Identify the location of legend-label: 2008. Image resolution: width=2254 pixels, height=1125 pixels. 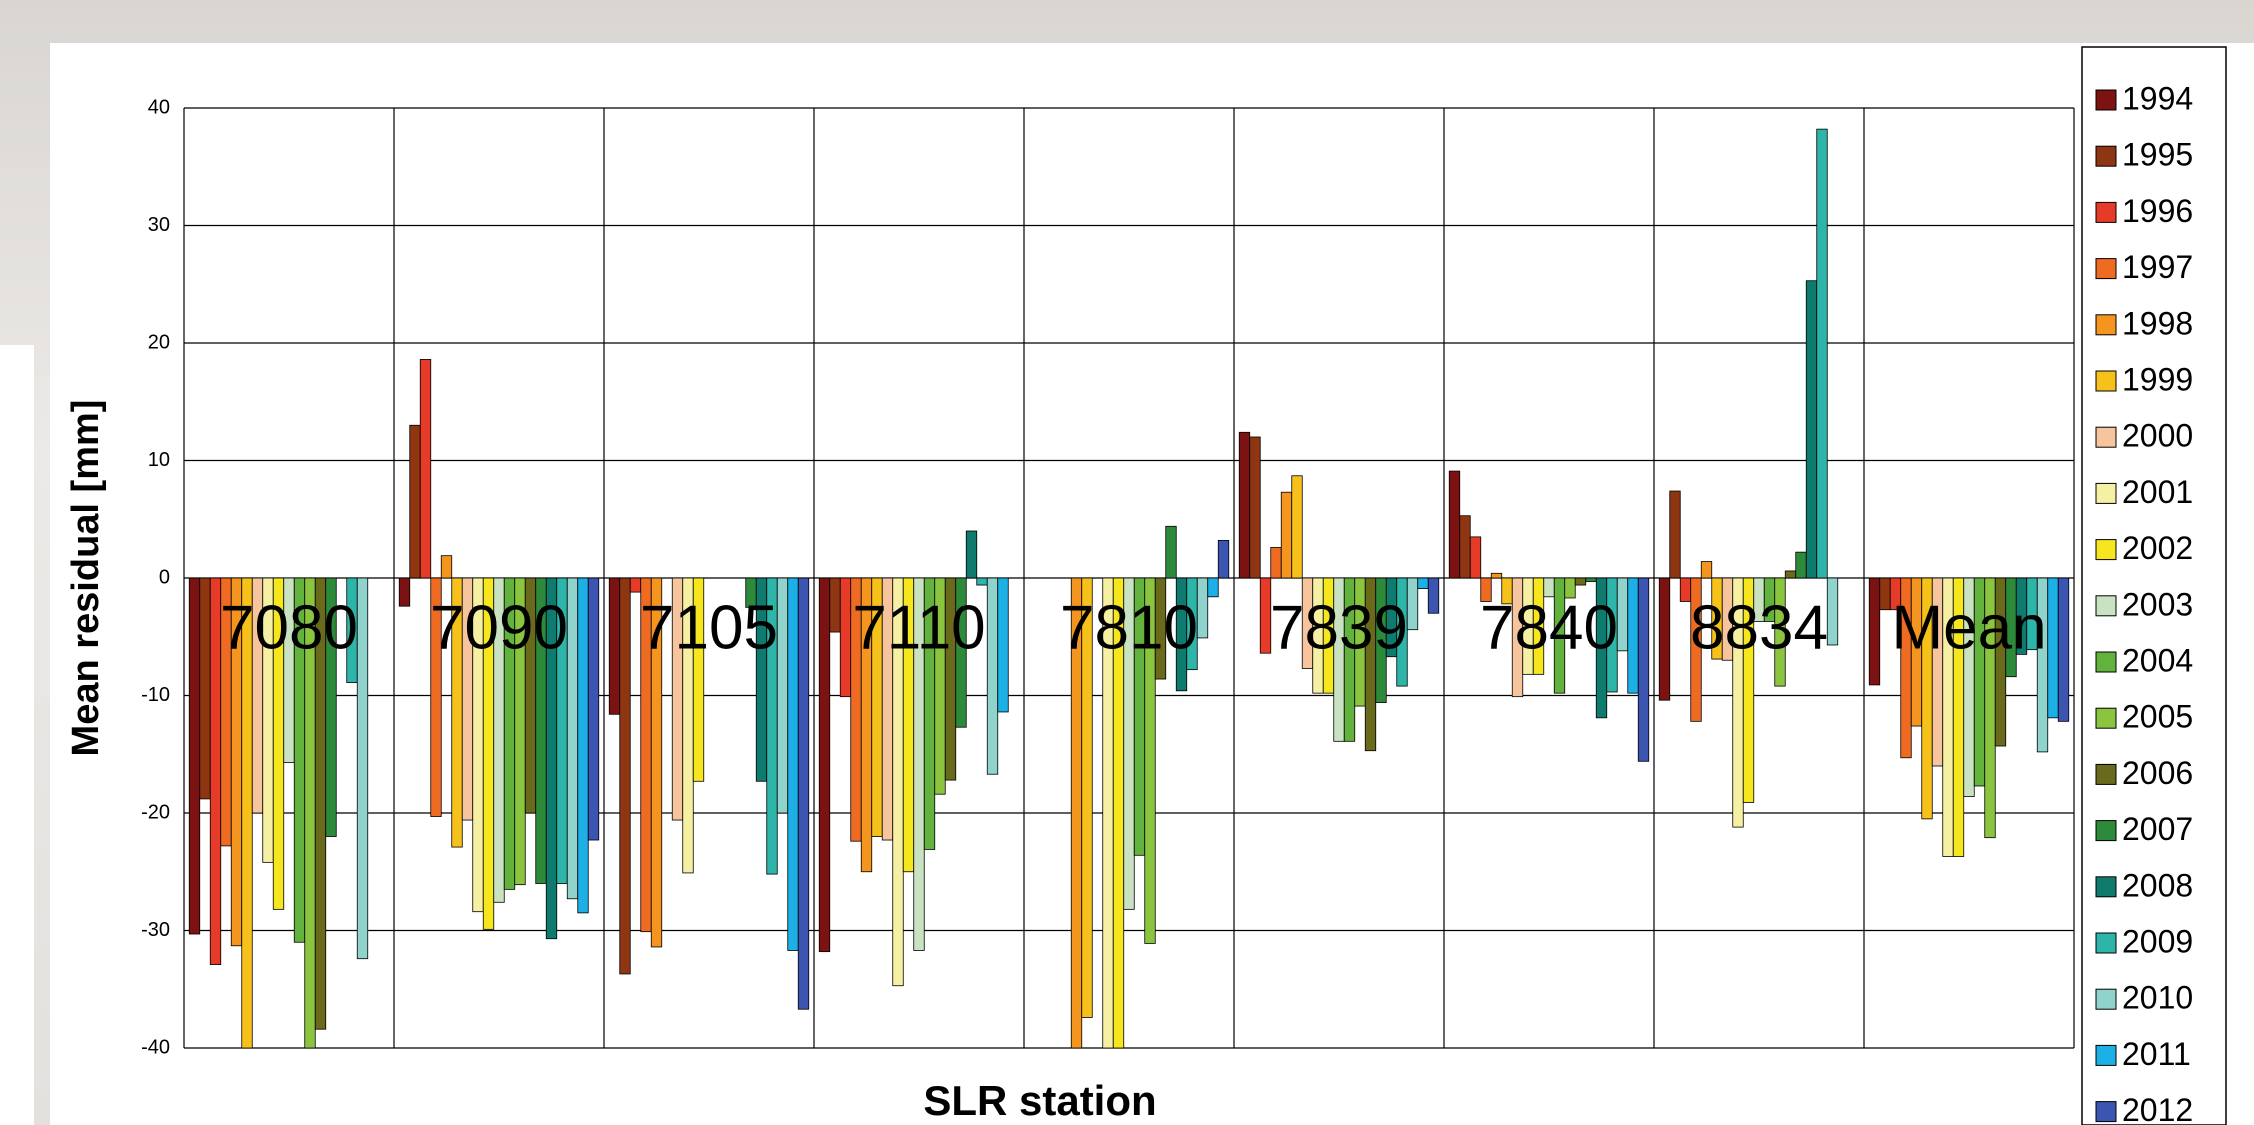
(2157, 885).